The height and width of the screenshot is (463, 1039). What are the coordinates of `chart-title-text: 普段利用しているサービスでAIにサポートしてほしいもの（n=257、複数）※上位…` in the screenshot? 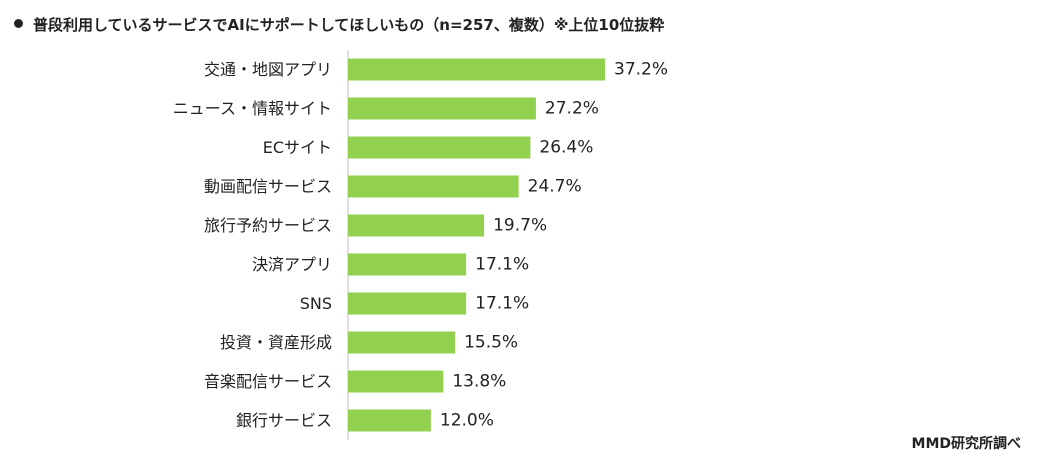 It's located at (349, 25).